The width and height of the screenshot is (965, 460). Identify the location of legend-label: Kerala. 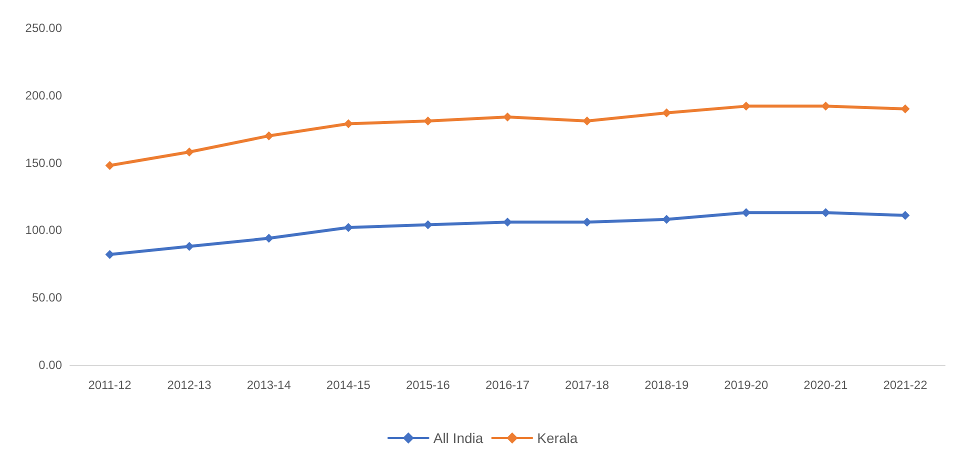
(557, 438).